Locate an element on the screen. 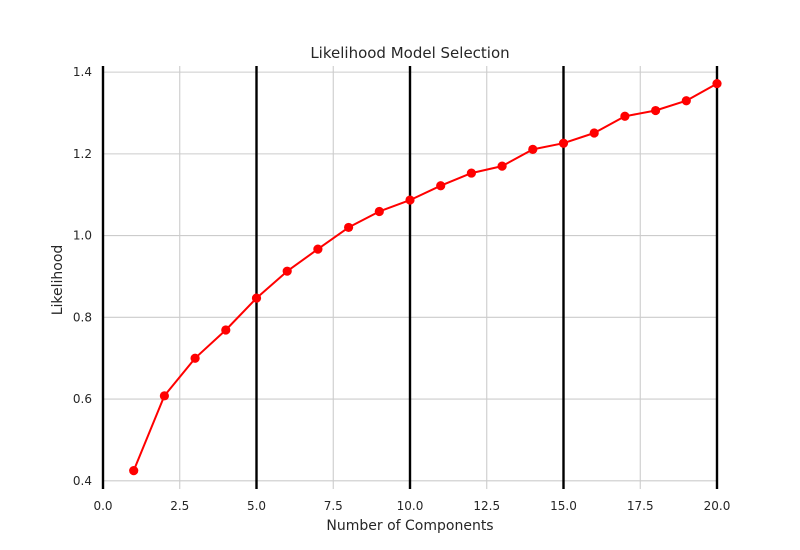  x-tick-label: 2.5 is located at coordinates (179, 506).